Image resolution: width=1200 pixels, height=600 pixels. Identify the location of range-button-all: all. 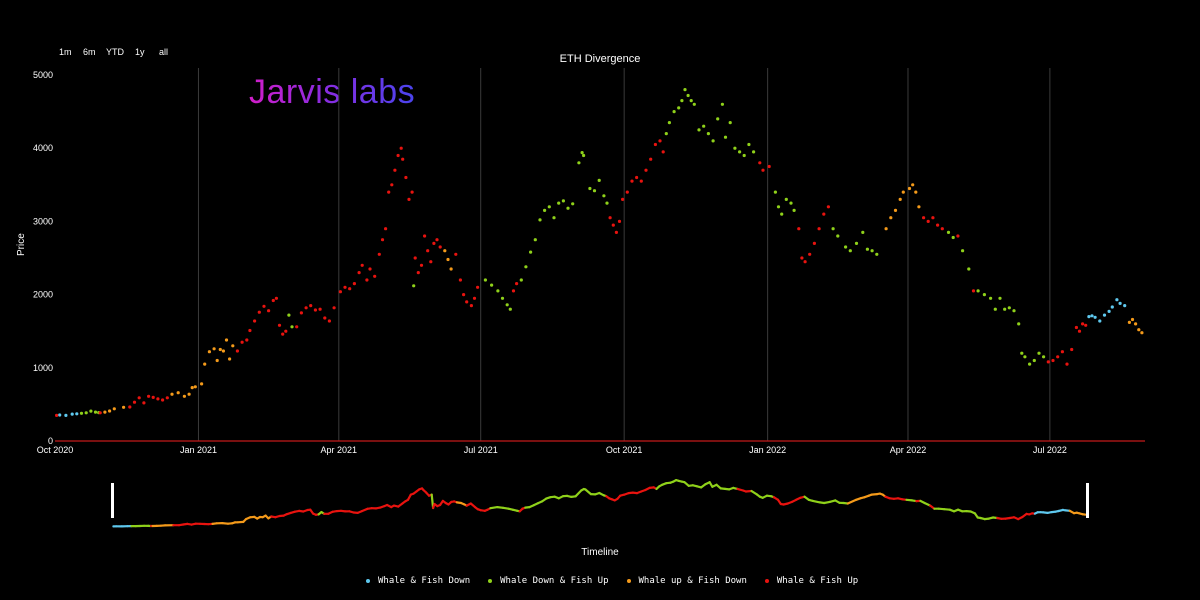
(164, 52).